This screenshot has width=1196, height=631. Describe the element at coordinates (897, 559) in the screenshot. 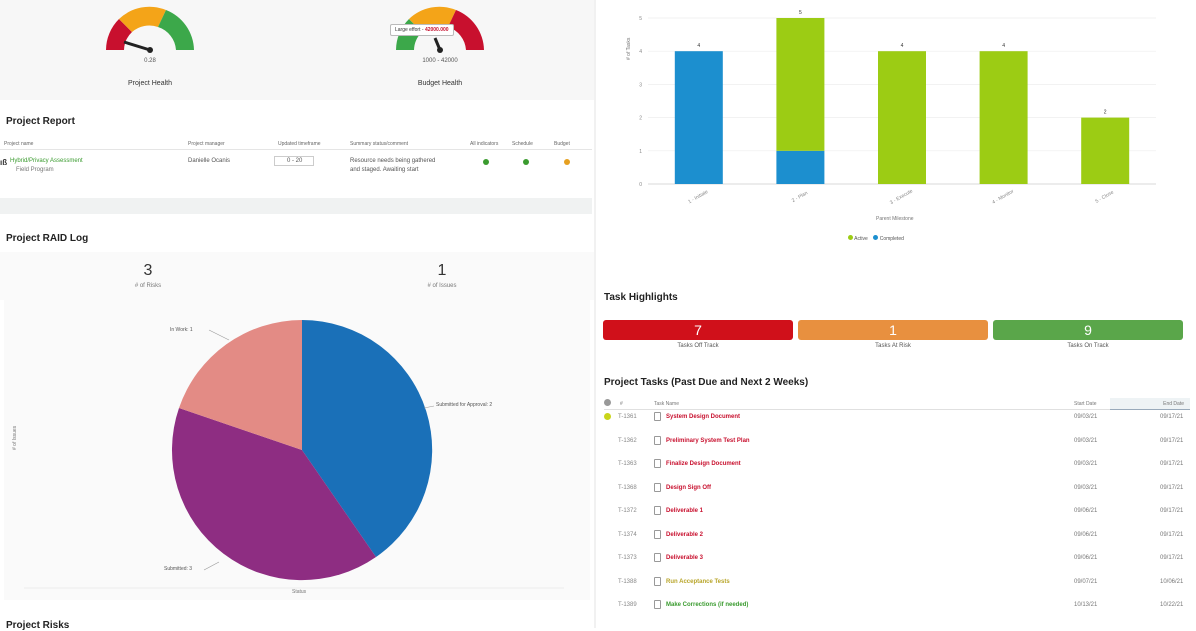

I see `task-row: T-1373 Deliverable 3 09/06/21 09/17/21` at that location.